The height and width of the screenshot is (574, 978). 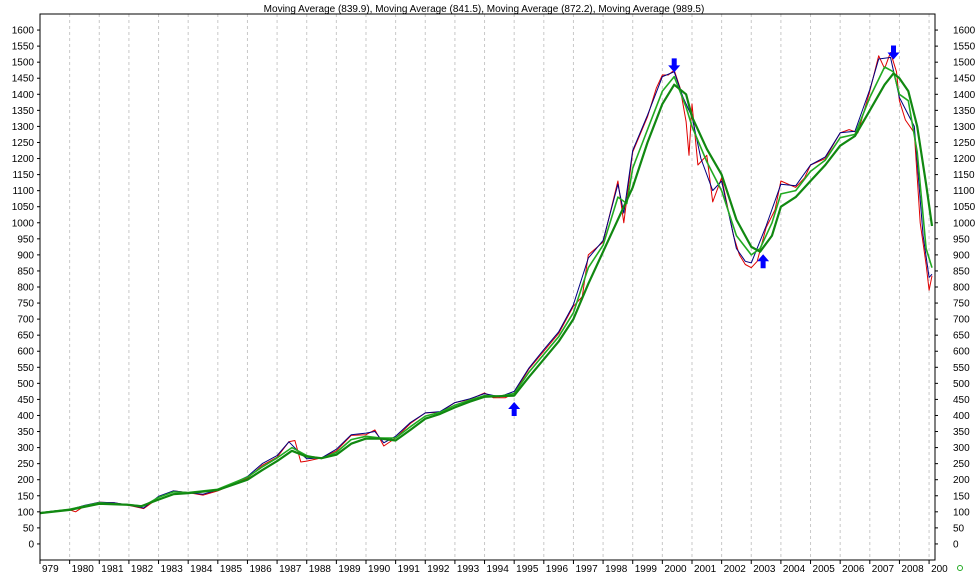 What do you see at coordinates (83, 569) in the screenshot?
I see `x-tick-label: 1980` at bounding box center [83, 569].